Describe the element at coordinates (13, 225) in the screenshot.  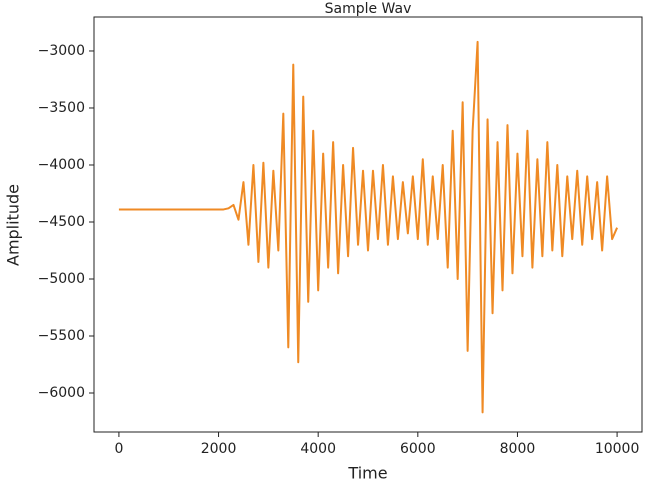
I see `y-axis-label: Amplitude` at that location.